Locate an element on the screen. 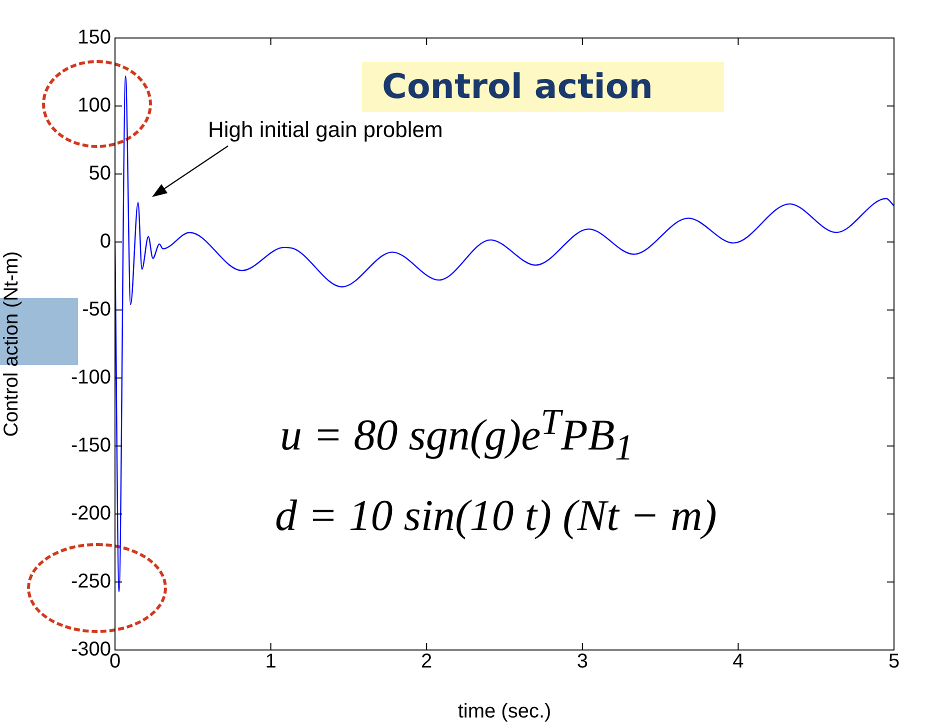 The image size is (941, 728). y-tick-label: 100 is located at coordinates (94, 105).